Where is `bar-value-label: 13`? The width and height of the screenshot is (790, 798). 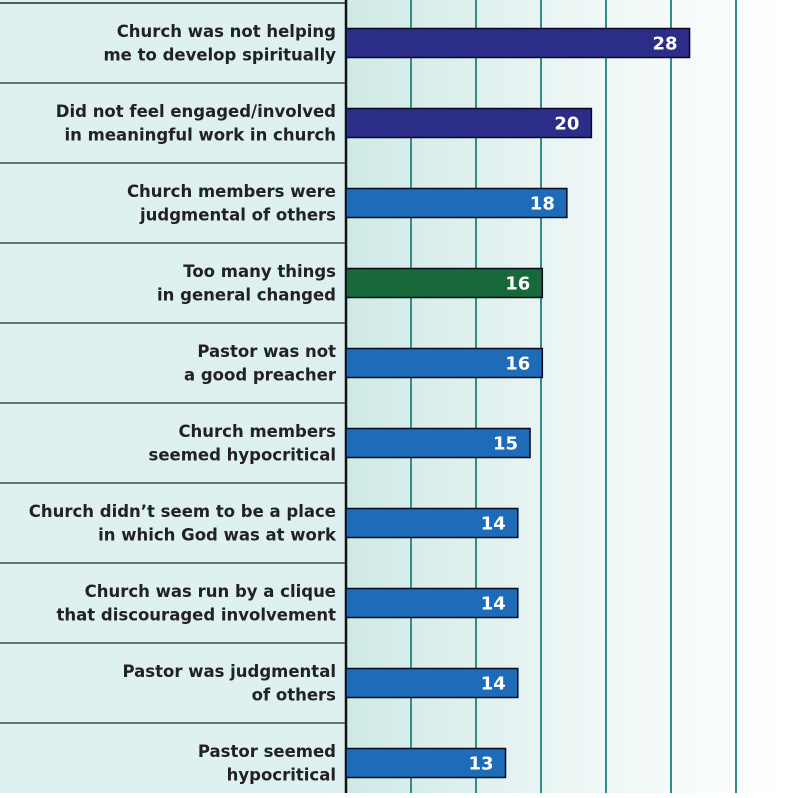
bar-value-label: 13 is located at coordinates (480, 764).